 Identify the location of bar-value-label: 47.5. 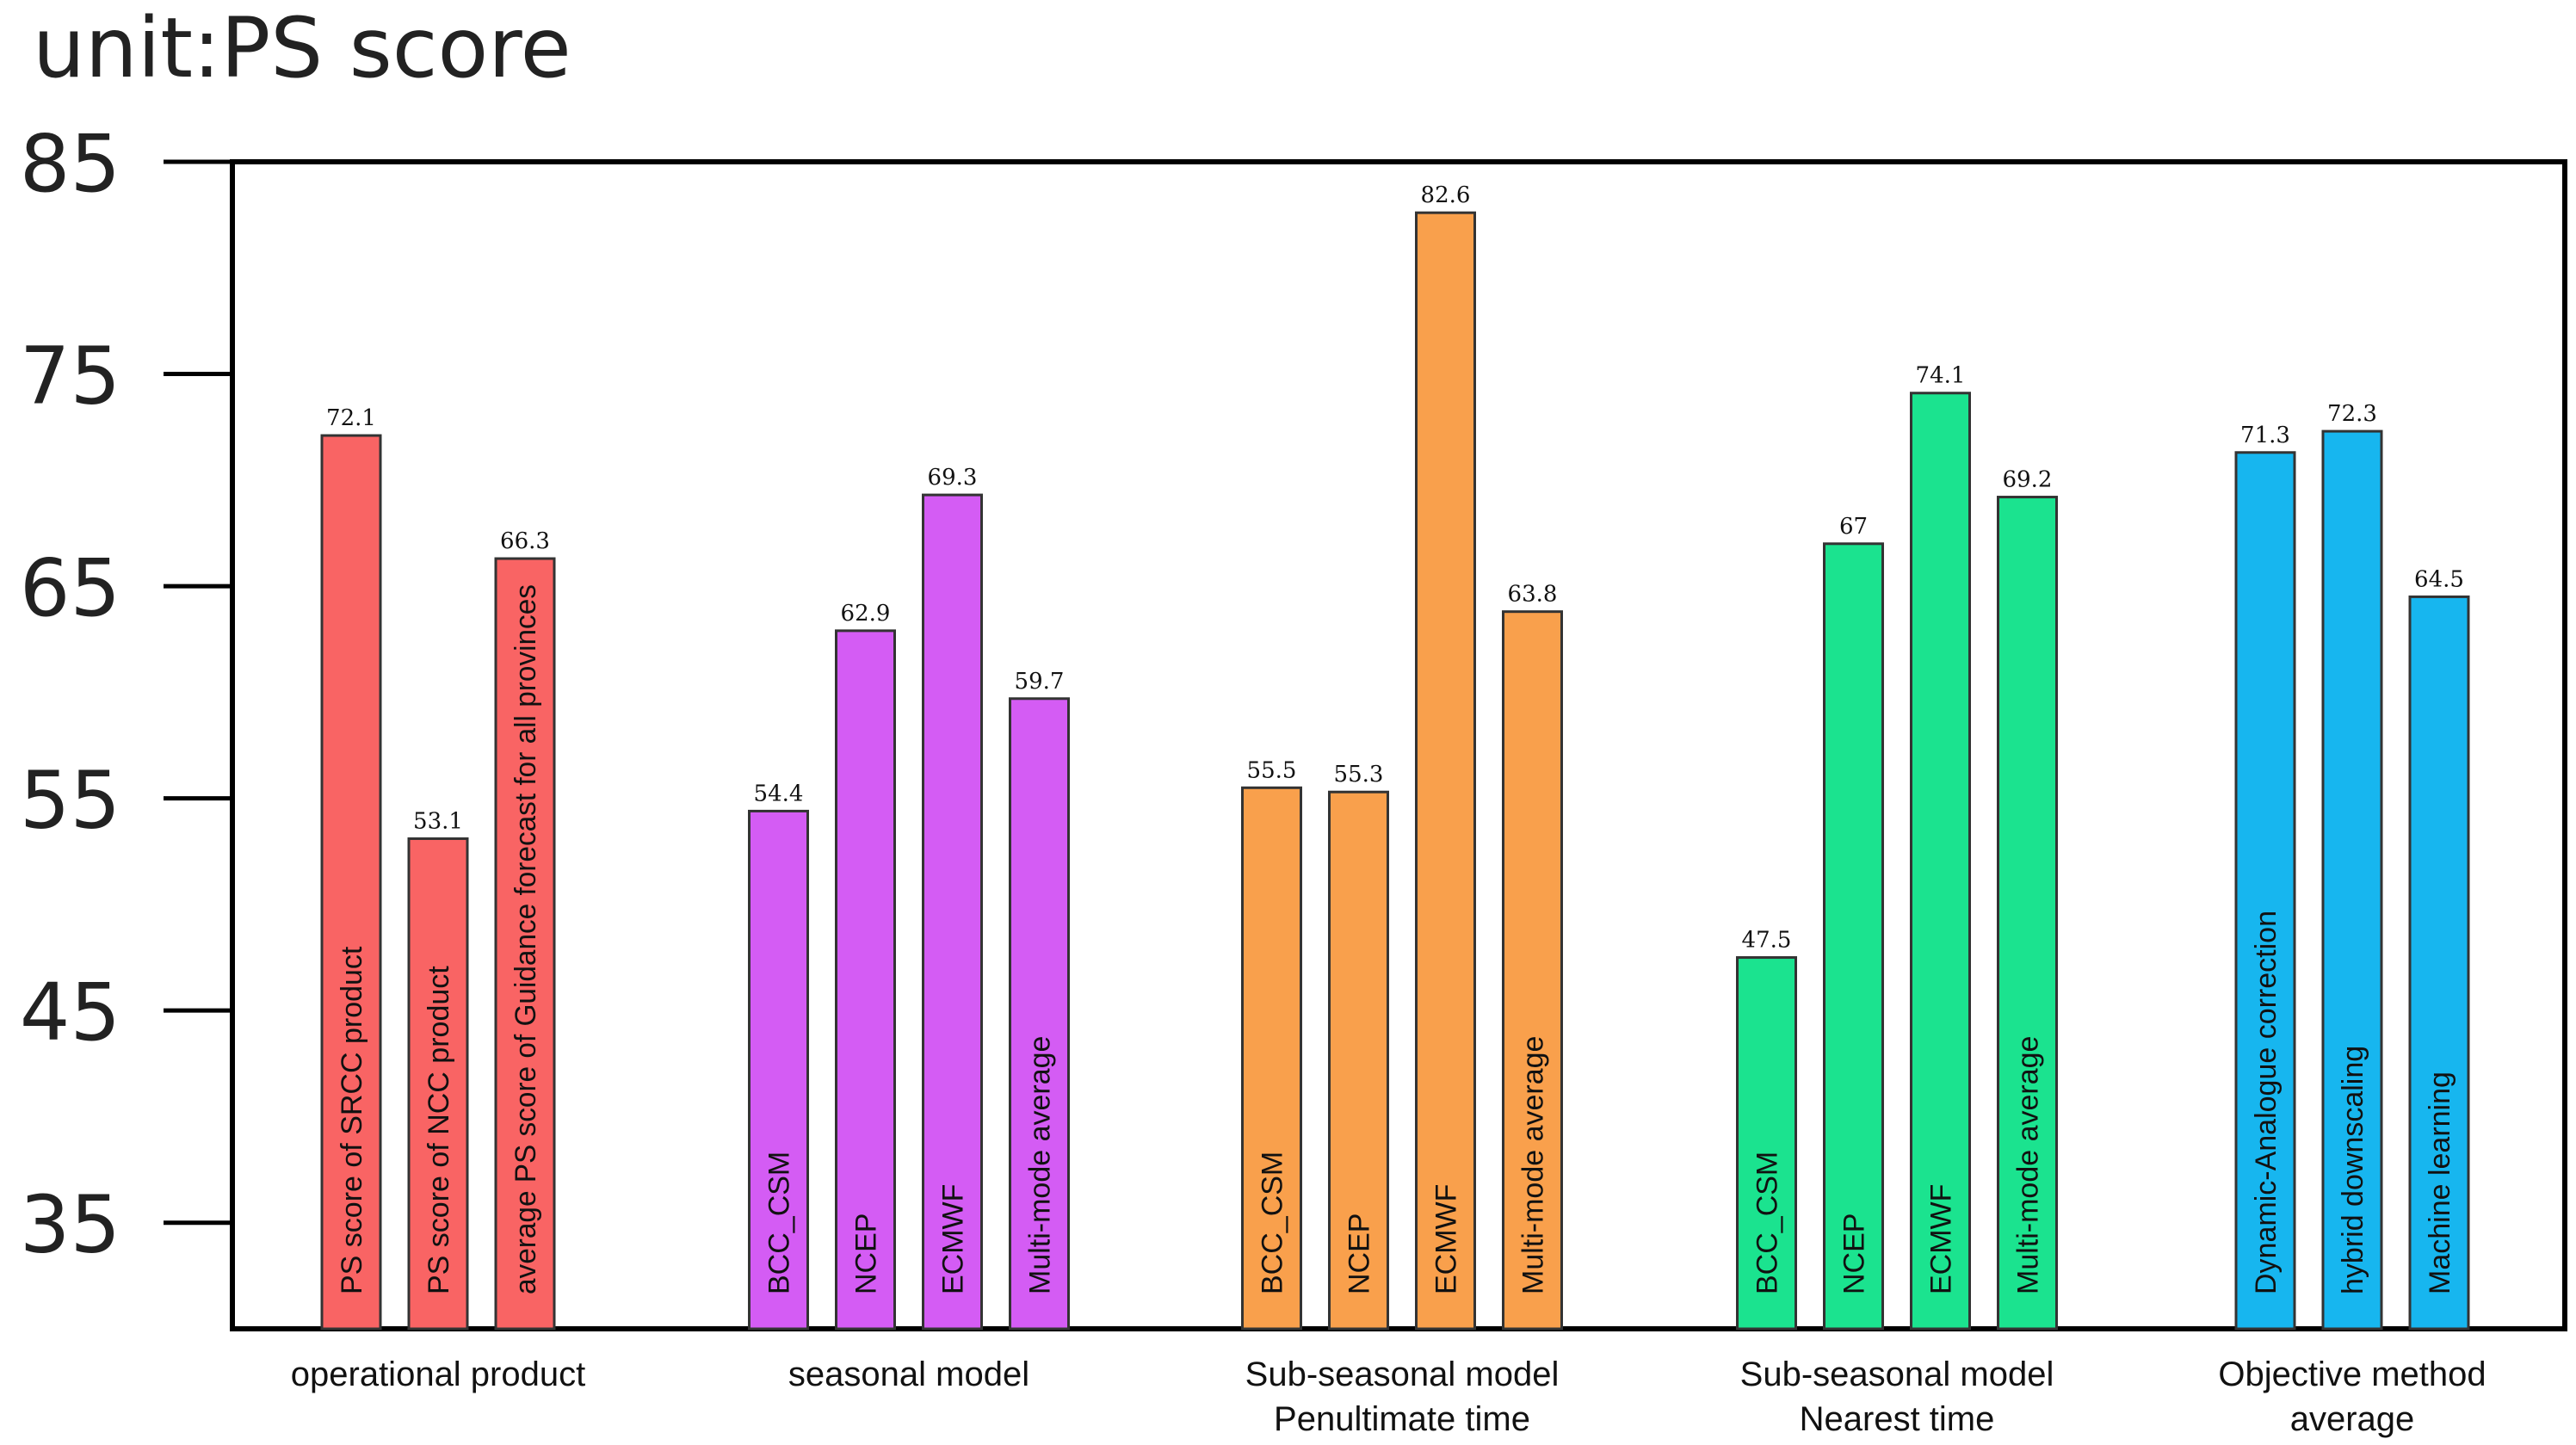
(1767, 941).